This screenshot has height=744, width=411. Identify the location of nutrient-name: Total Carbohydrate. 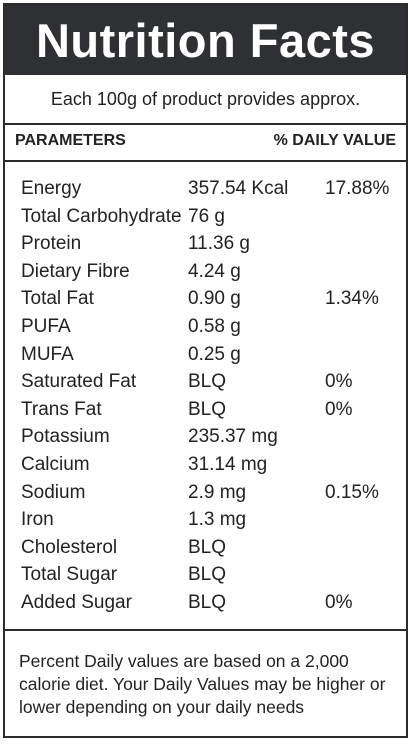
(101, 216).